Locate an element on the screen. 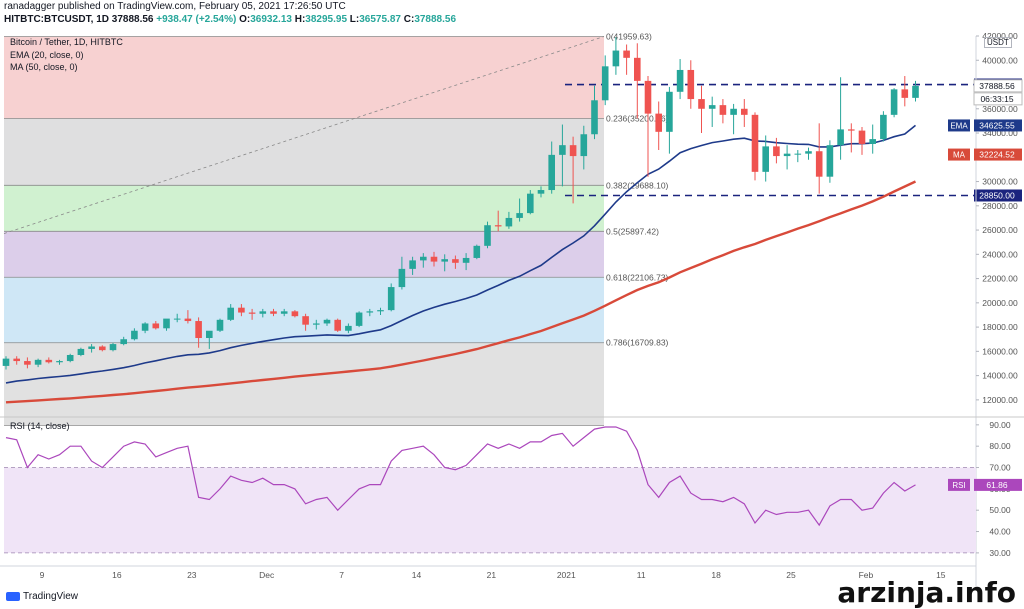 The image size is (1024, 609). price-tick-label: 42000.00 is located at coordinates (1000, 36).